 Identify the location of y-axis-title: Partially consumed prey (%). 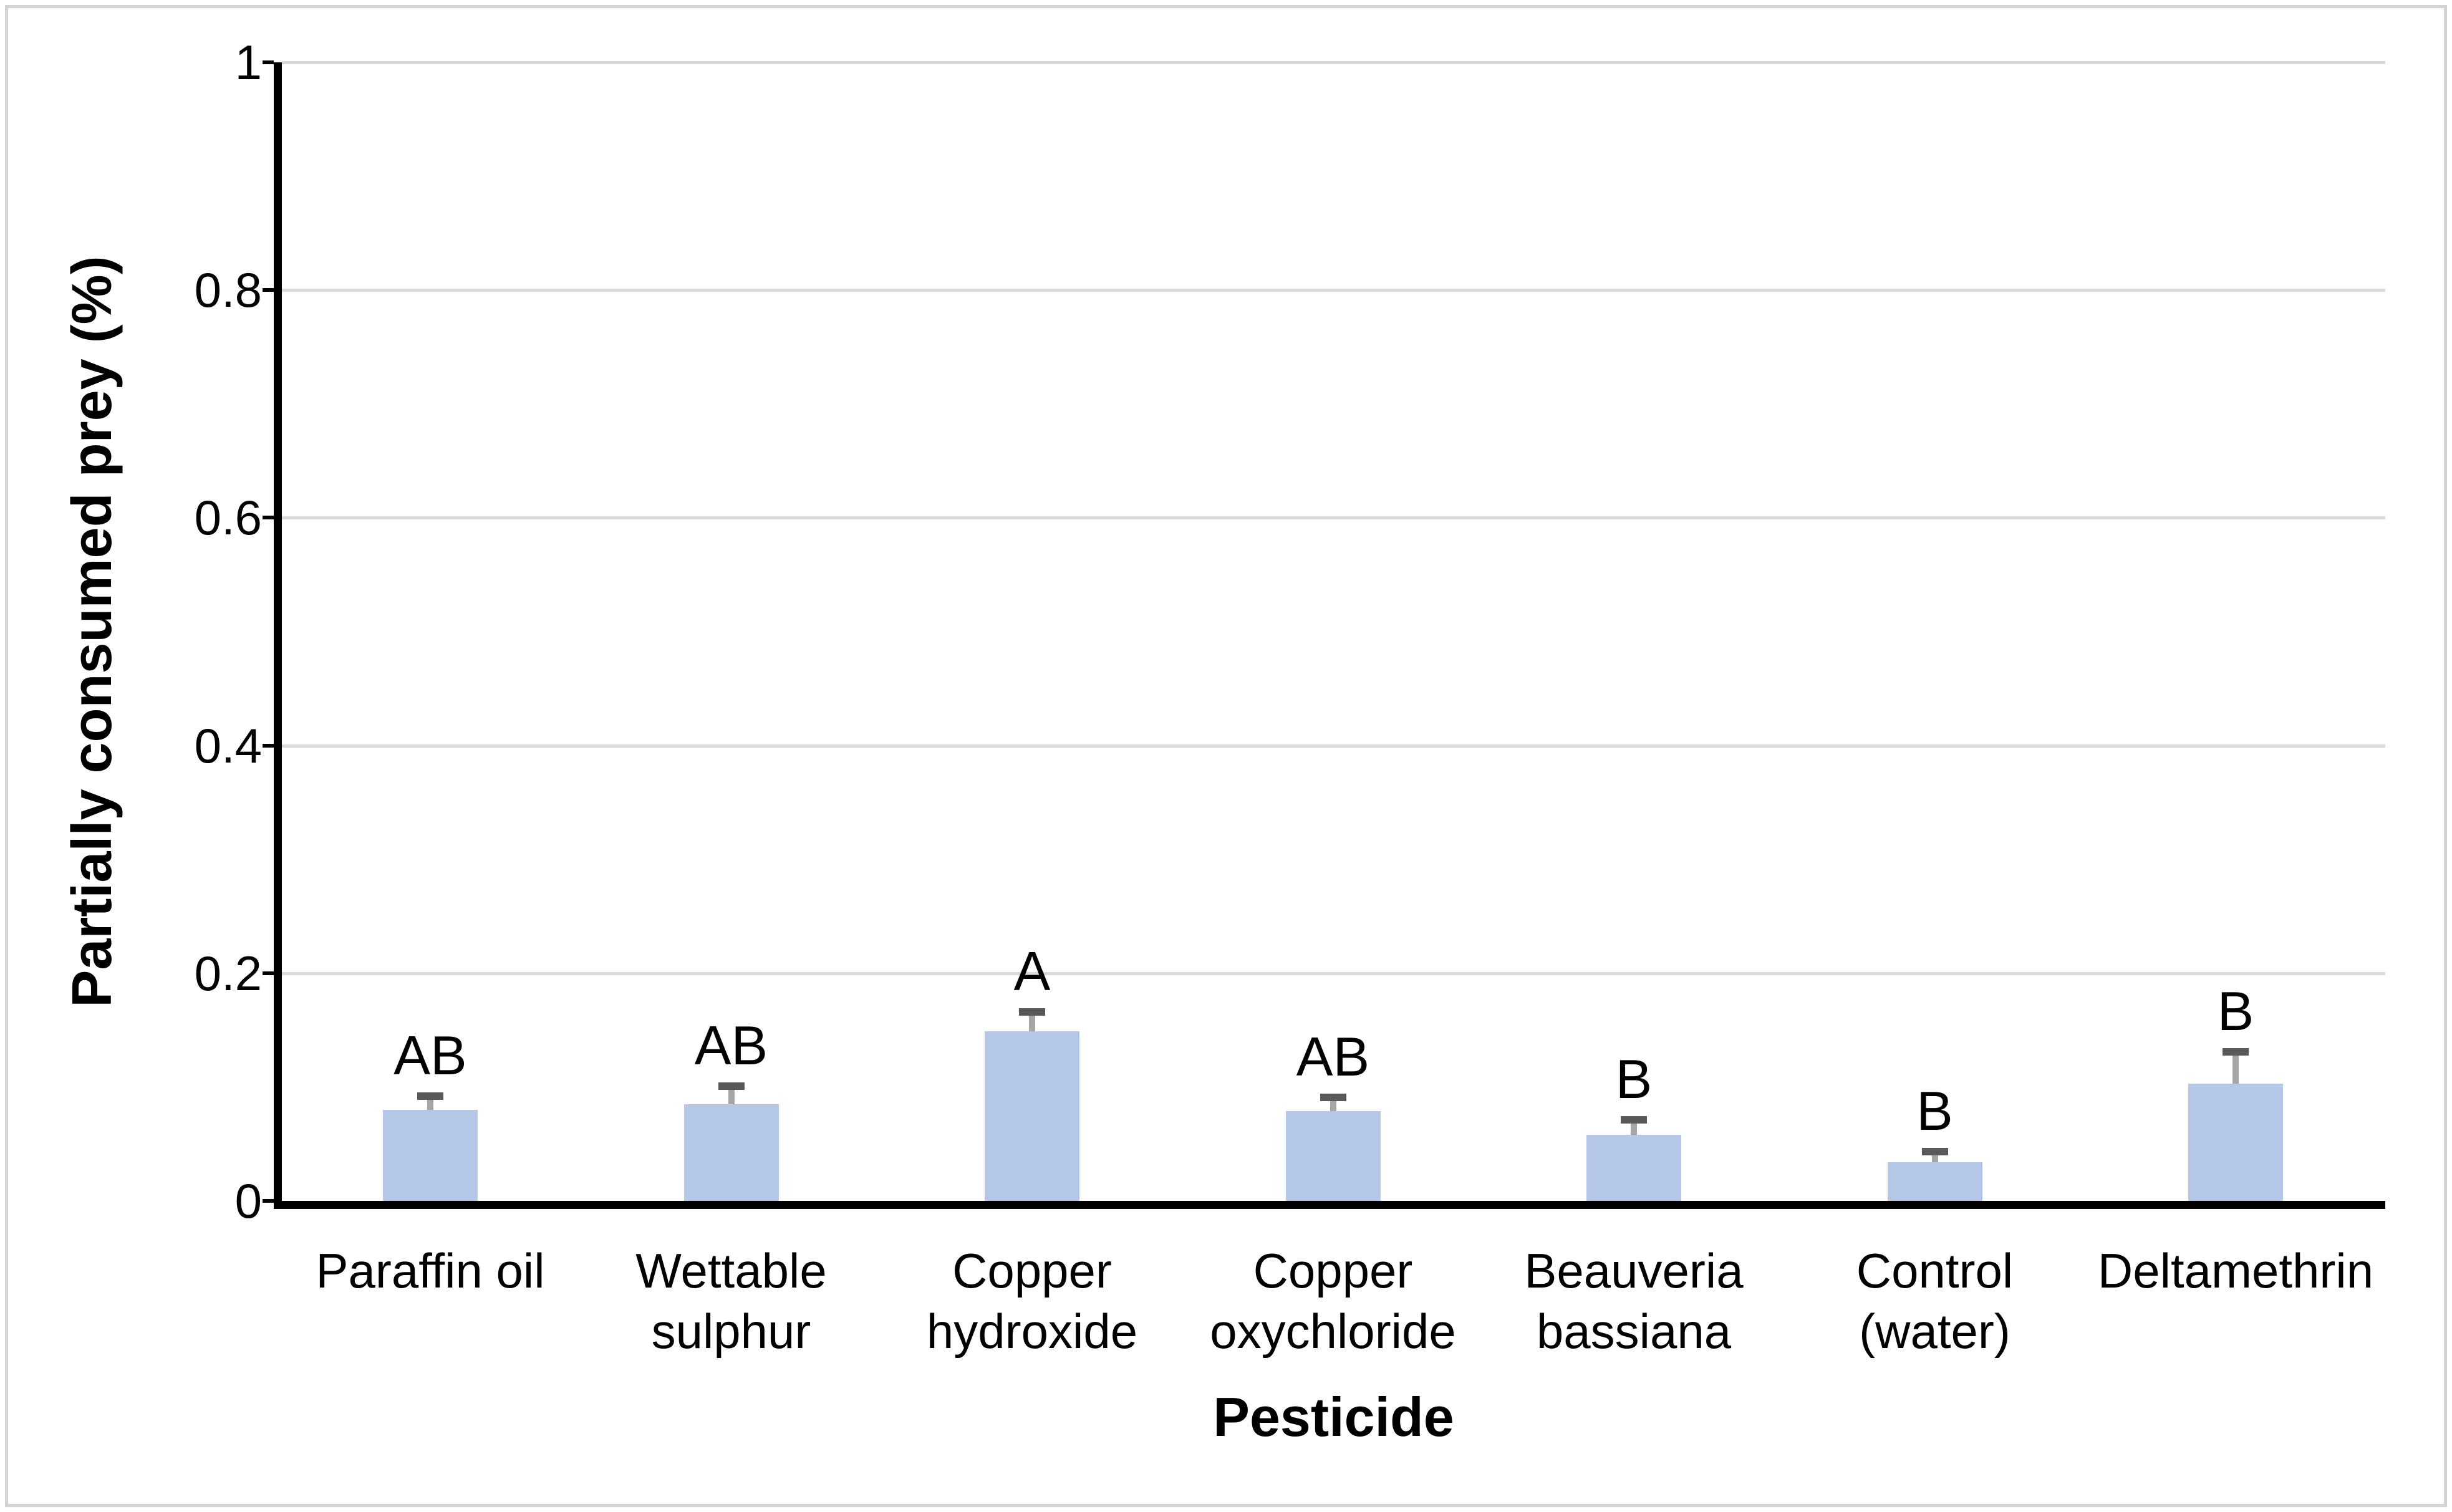
(92, 632).